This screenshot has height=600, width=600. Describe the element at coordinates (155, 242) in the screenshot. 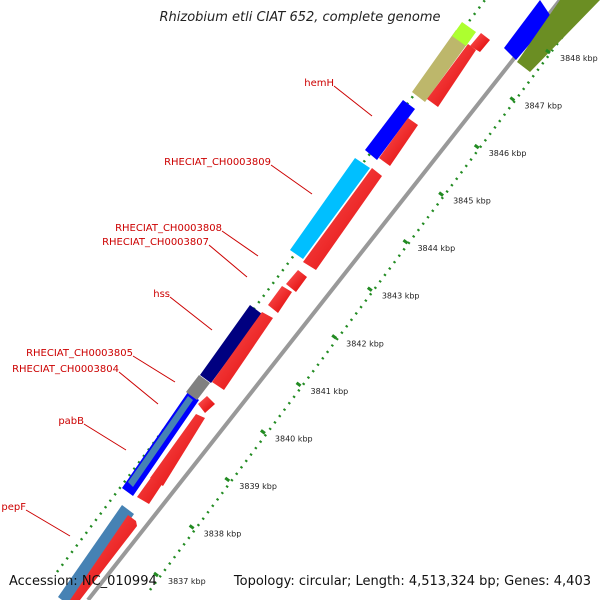

I see `gene-label: RHECIAT_CH0003807` at that location.